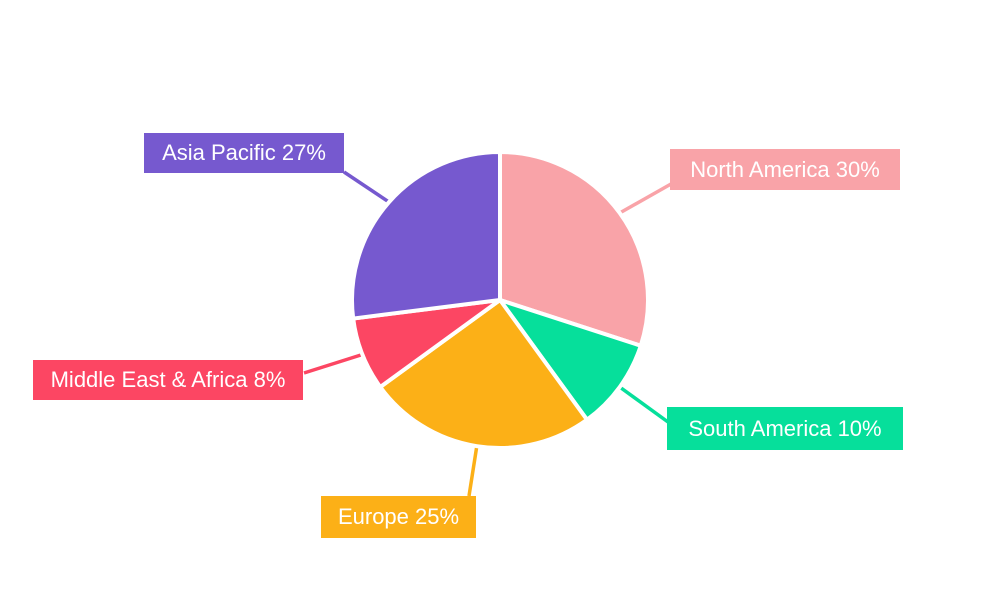 This screenshot has height=600, width=1000. Describe the element at coordinates (426, 235) in the screenshot. I see `pie-slice-asia-pacific` at that location.